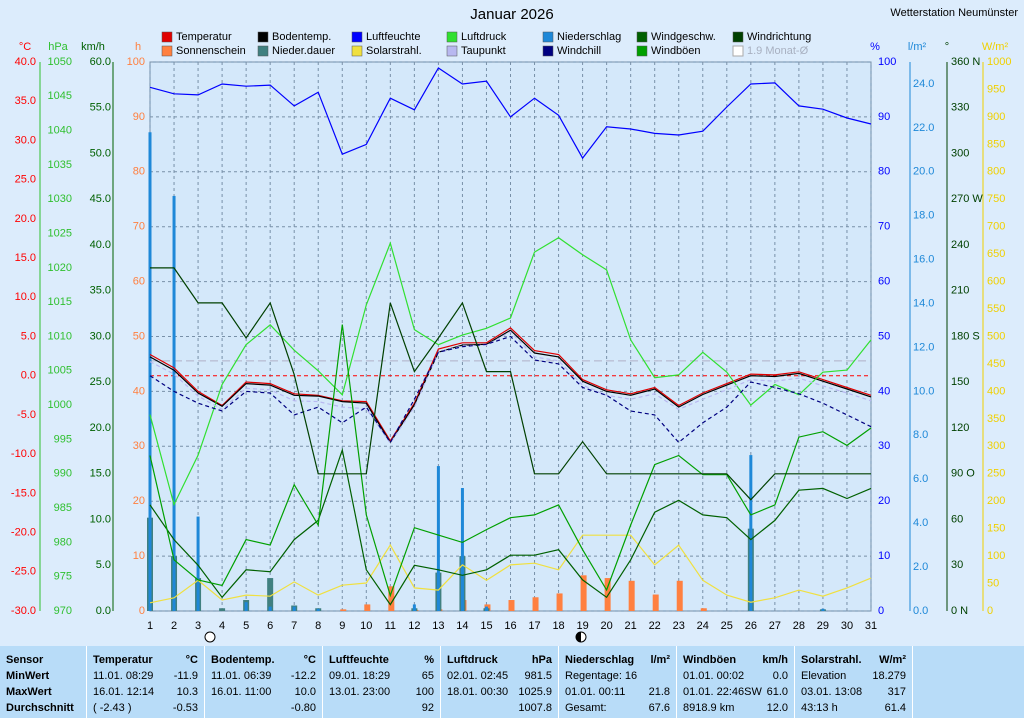 Image resolution: width=1024 pixels, height=718 pixels. I want to click on legend-label: Bodentemp., so click(301, 37).